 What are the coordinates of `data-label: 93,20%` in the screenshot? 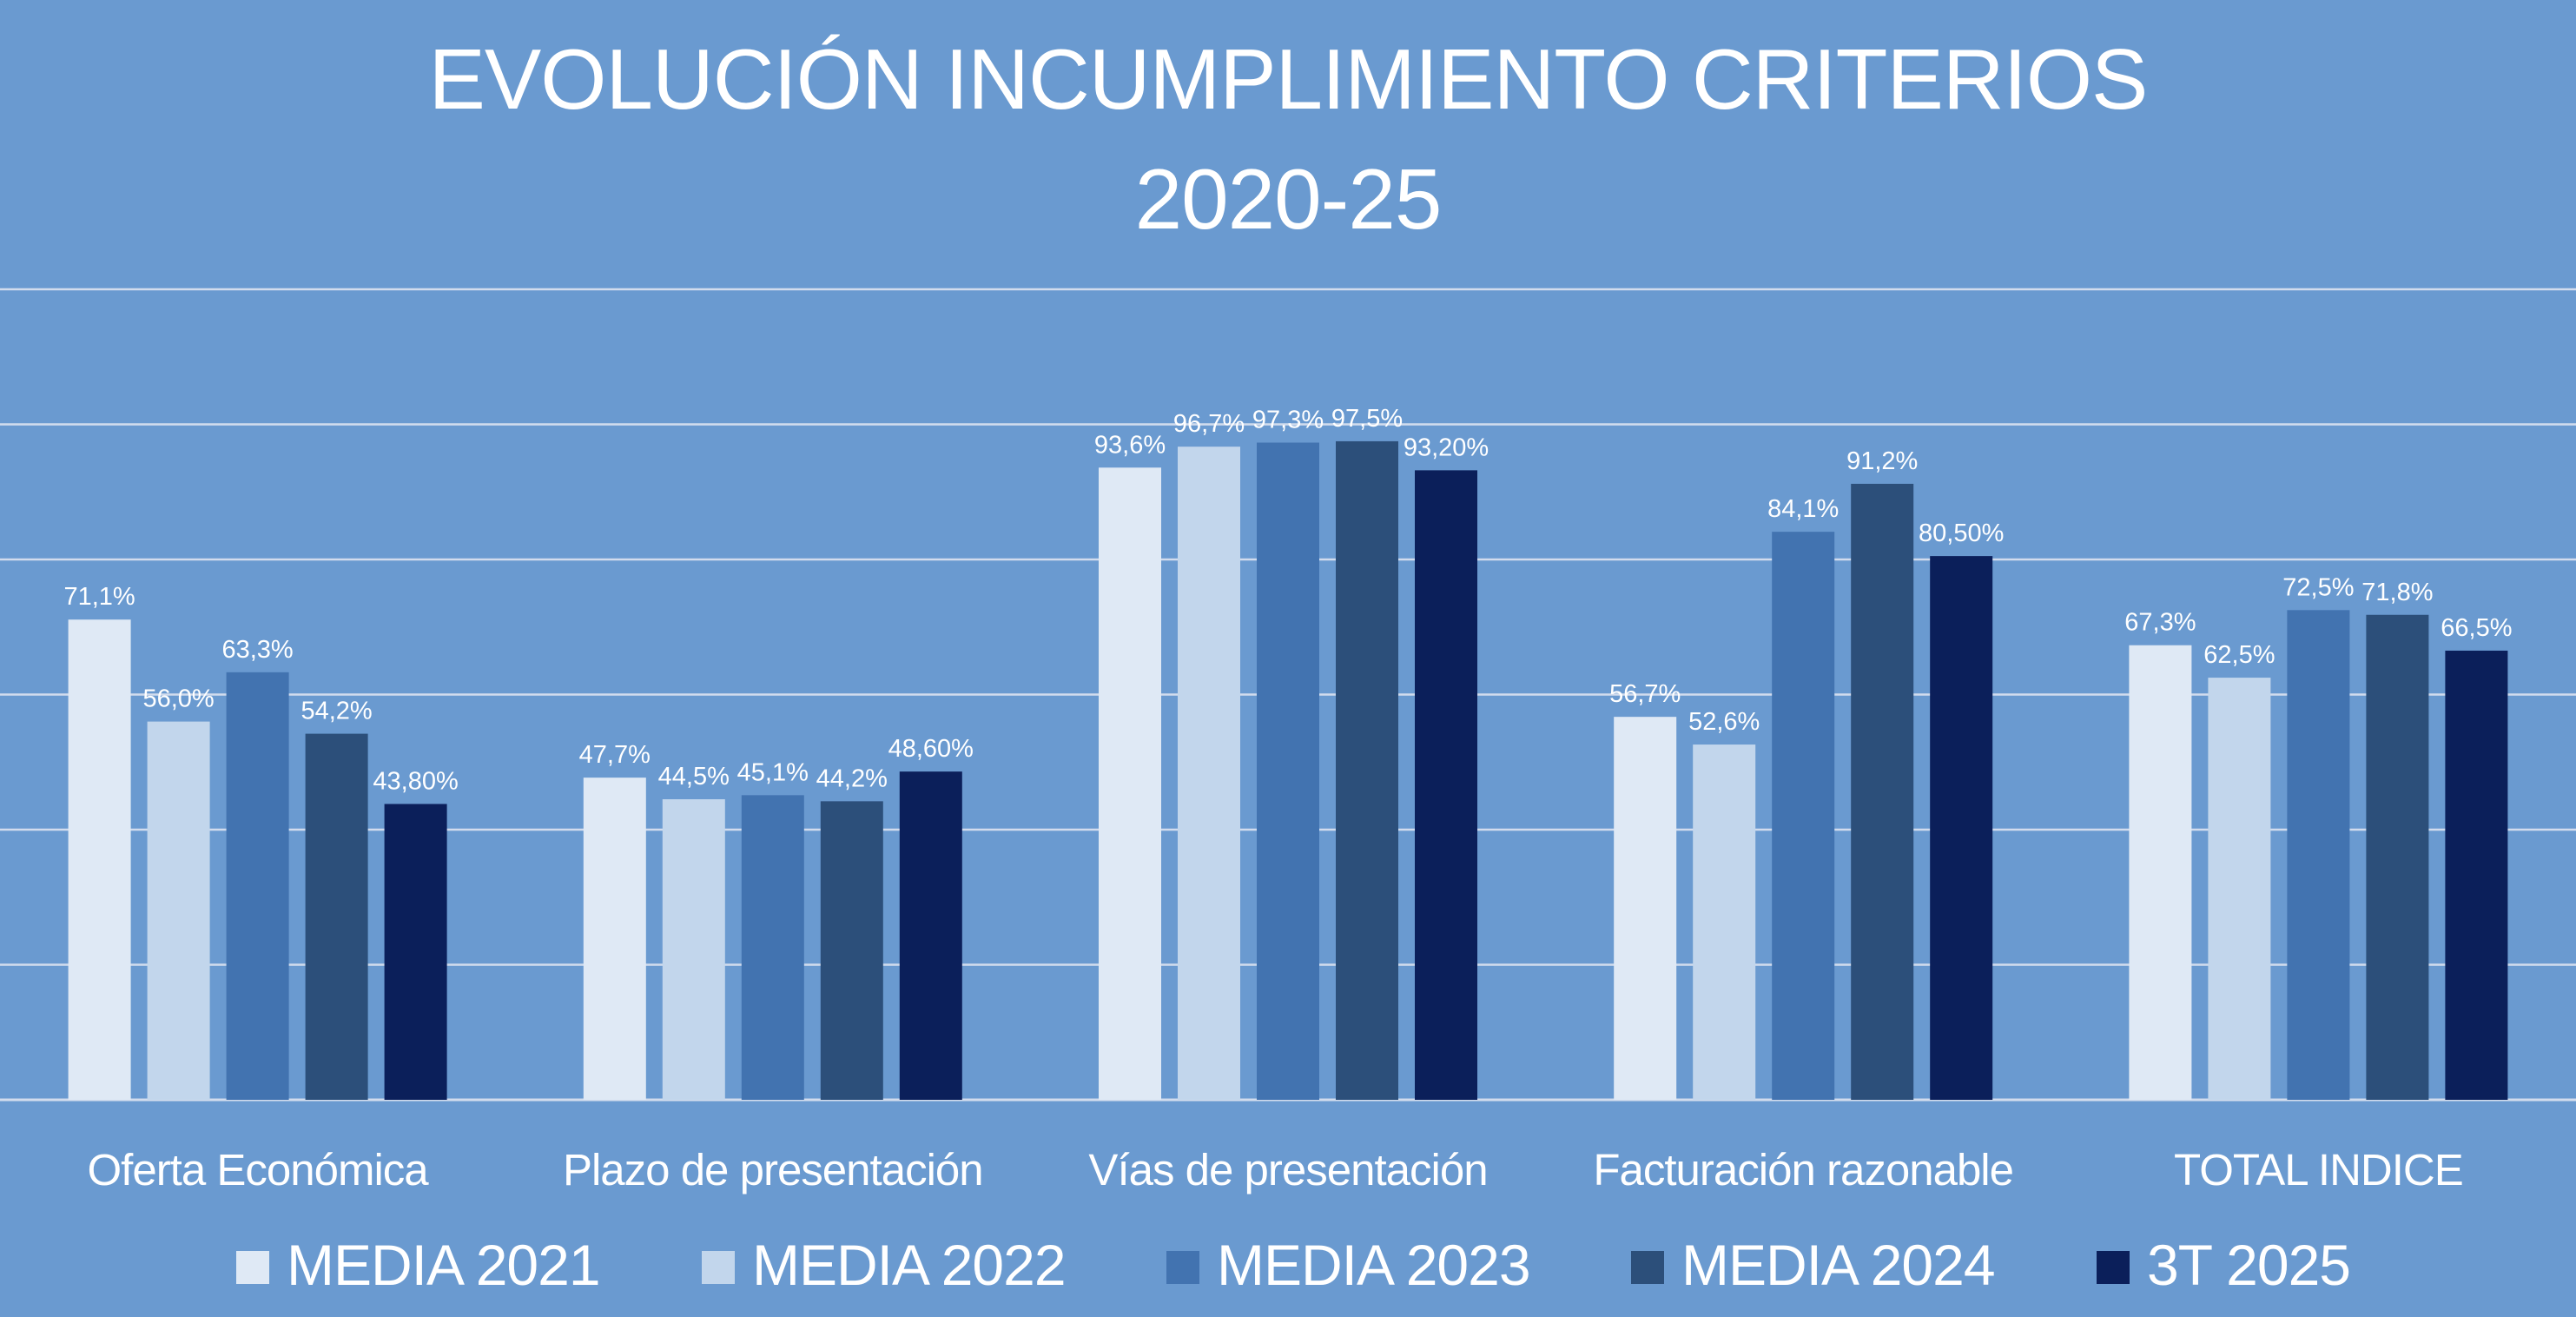 It's located at (1446, 447).